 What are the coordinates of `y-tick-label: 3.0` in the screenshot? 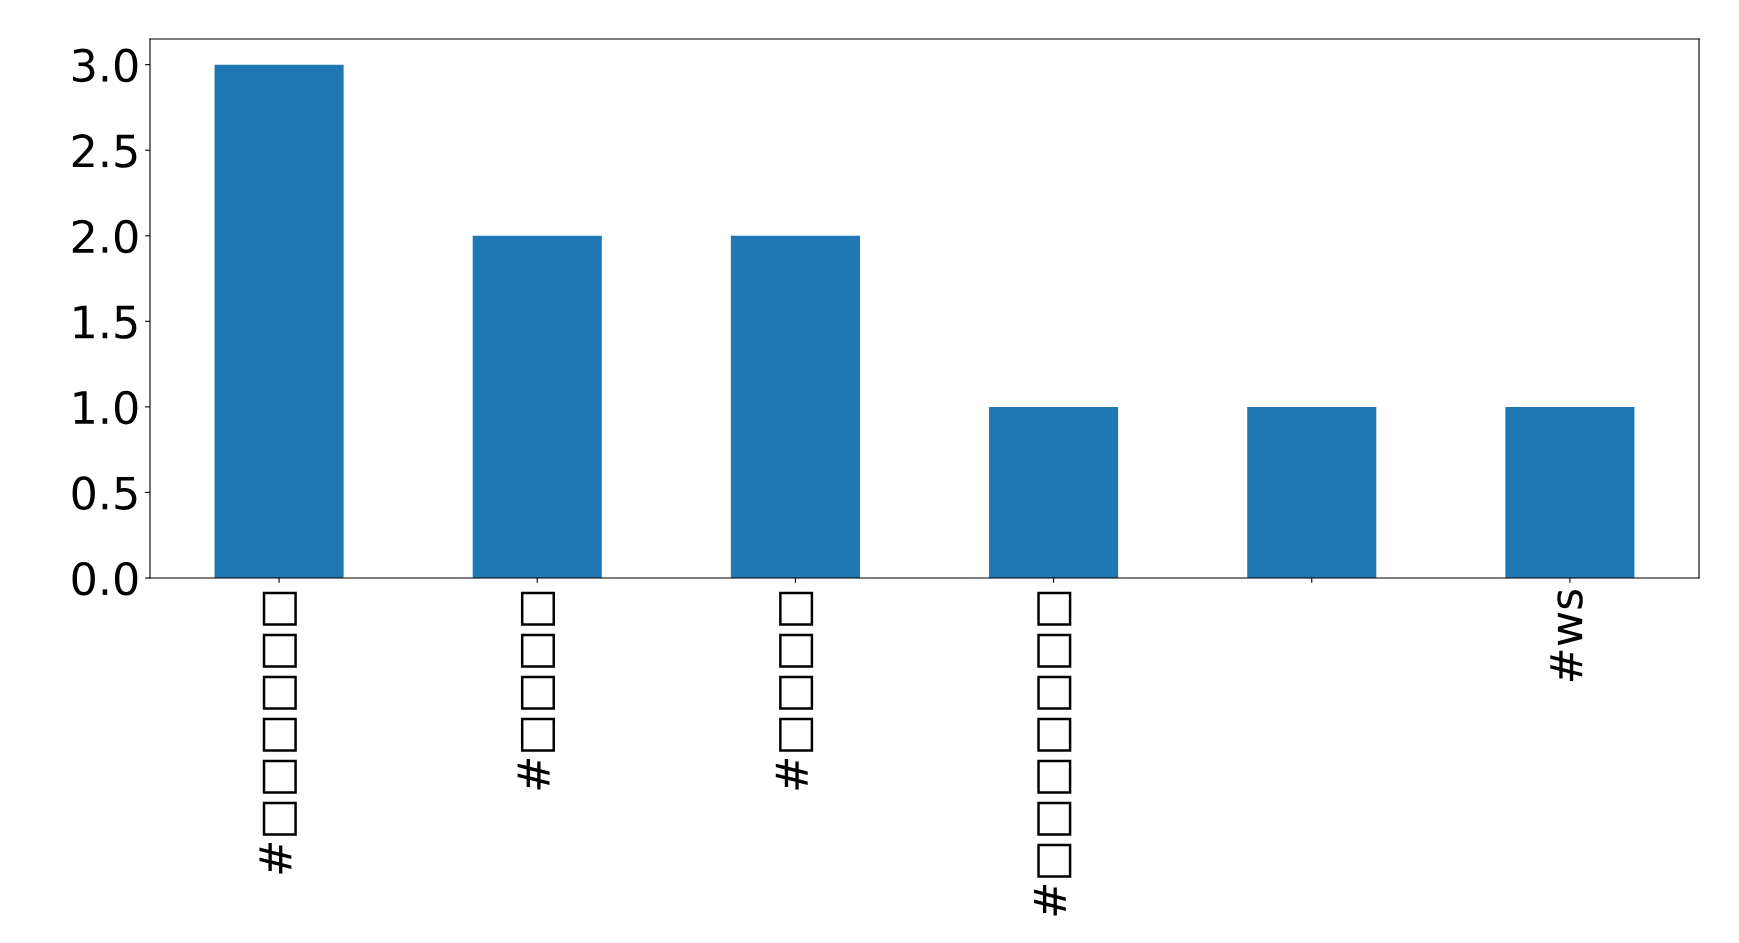 It's located at (105, 65).